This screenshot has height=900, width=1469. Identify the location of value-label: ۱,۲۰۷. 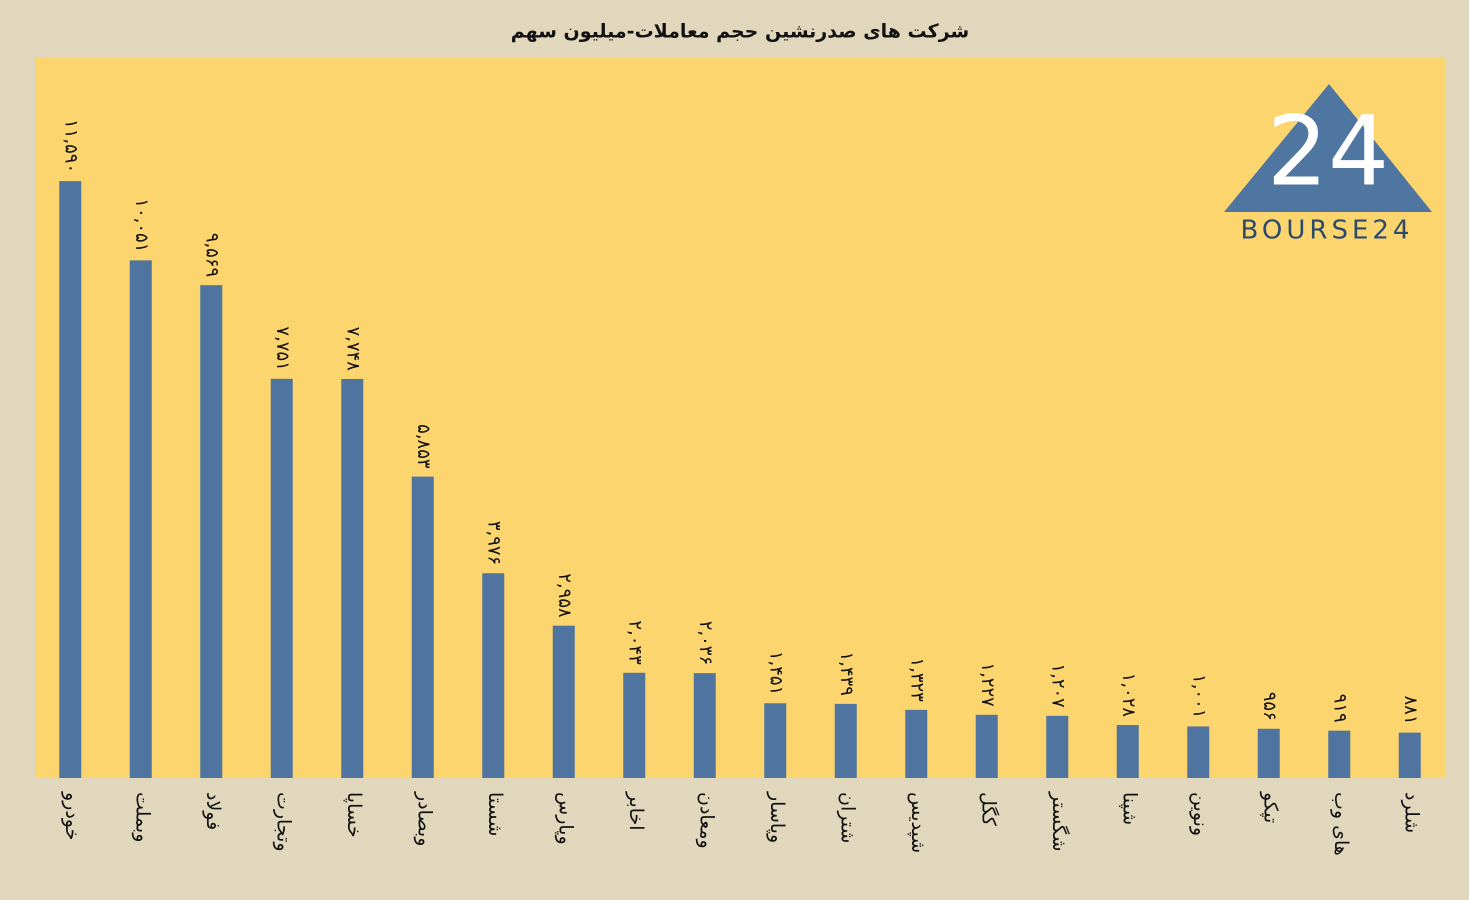
(1057, 685).